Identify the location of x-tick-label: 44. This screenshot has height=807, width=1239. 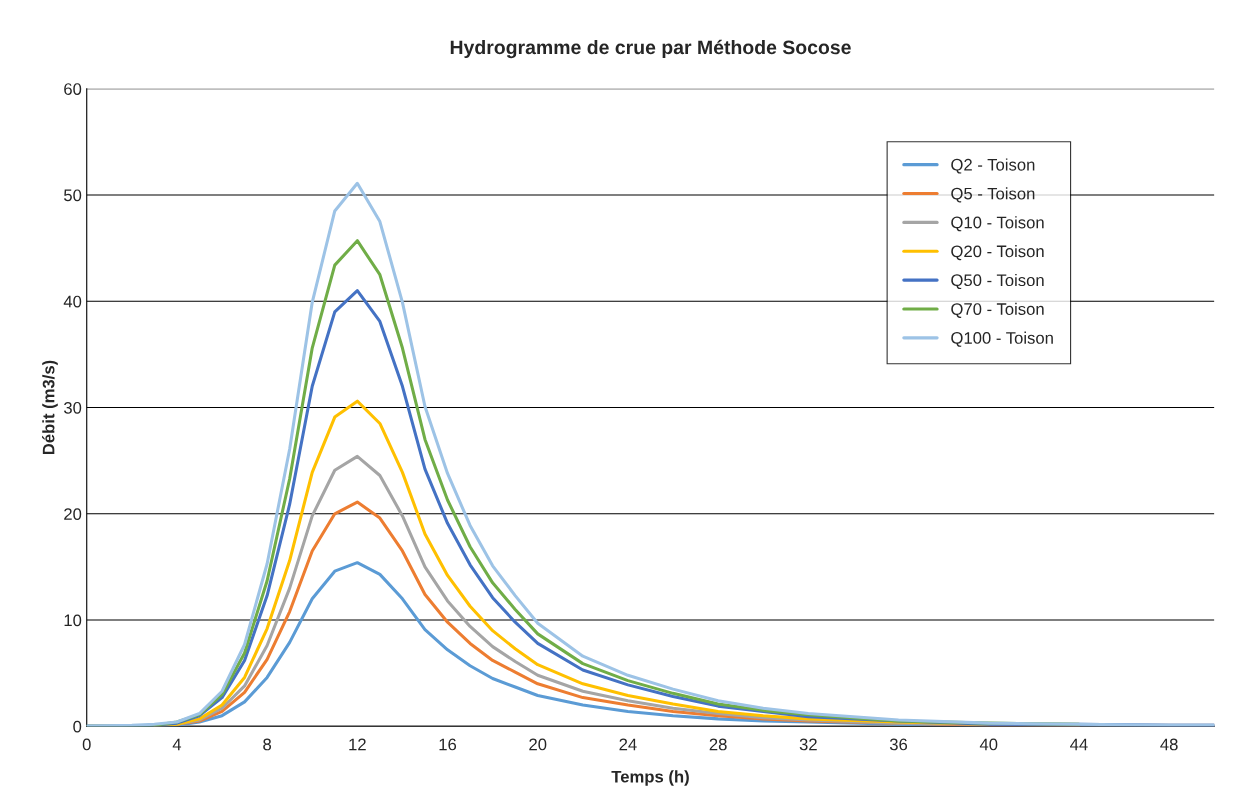
(1079, 744).